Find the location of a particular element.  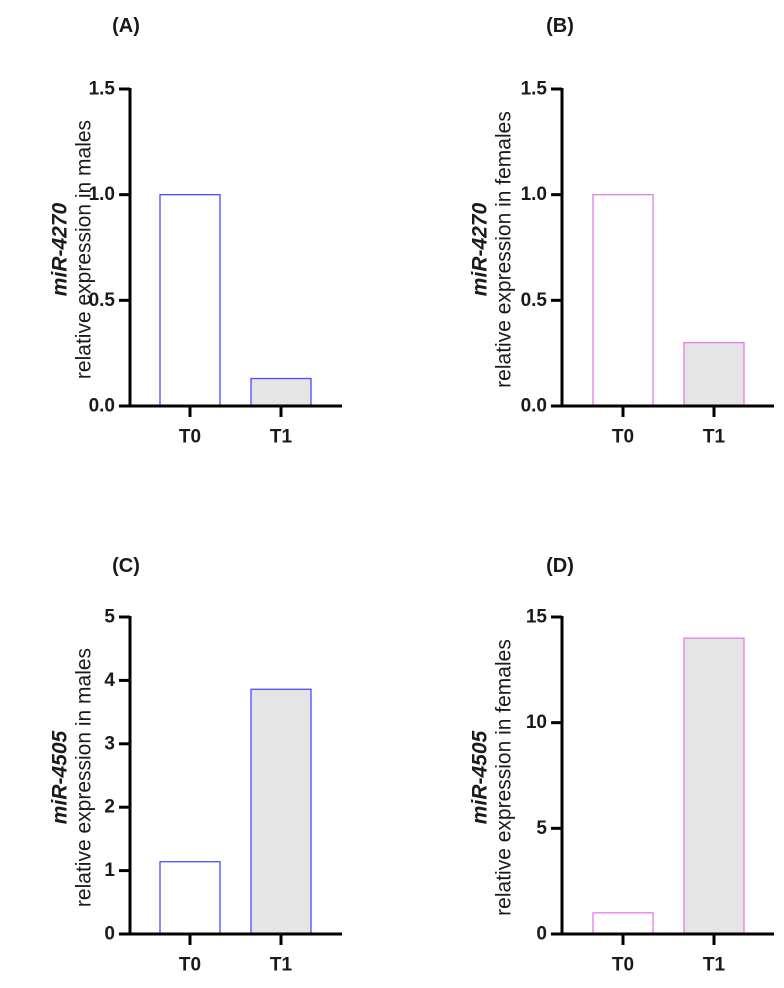

panel-tag: (A) is located at coordinates (126, 26).